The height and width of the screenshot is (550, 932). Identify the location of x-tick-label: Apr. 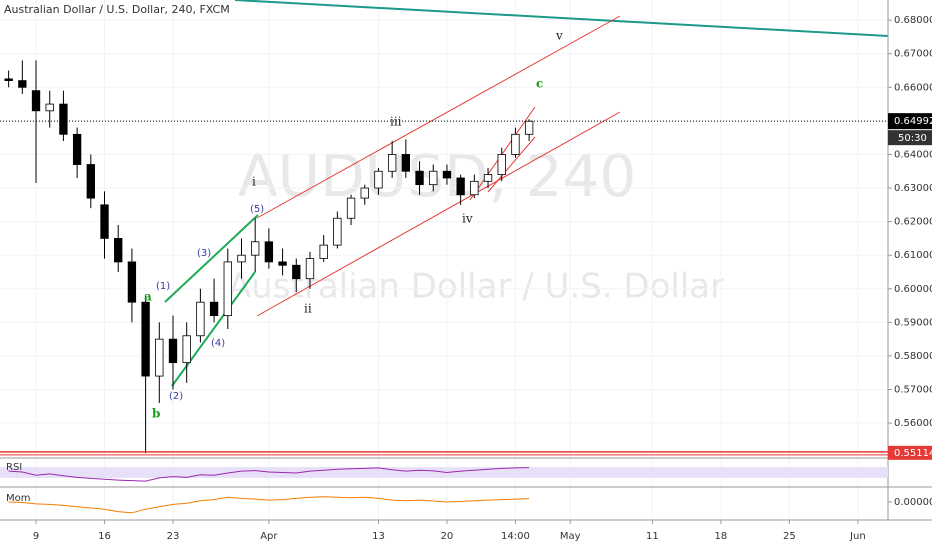
(269, 536).